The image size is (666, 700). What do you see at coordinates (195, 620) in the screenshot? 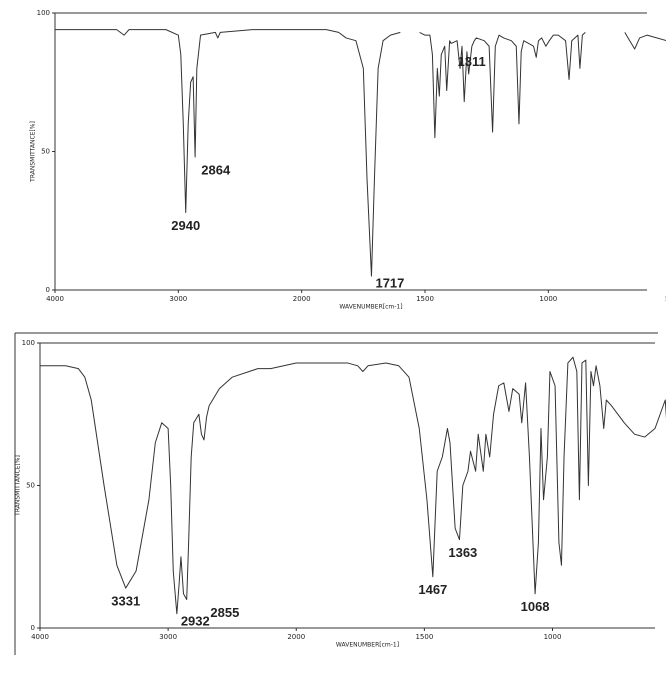
I see `peak-label: 2932` at bounding box center [195, 620].